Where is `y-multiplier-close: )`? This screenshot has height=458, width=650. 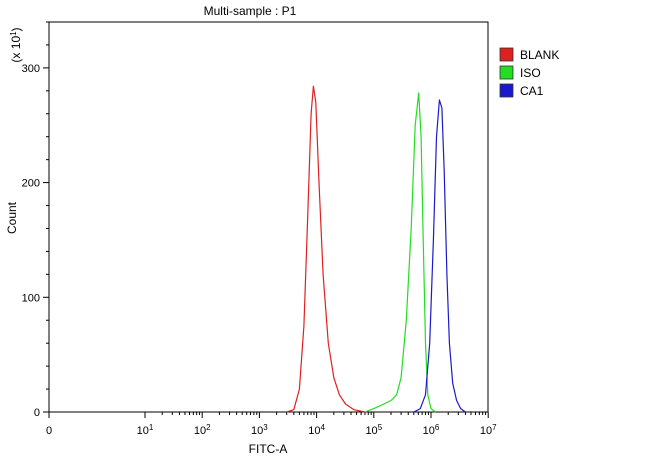 y-multiplier-close: ) is located at coordinates (16, 29).